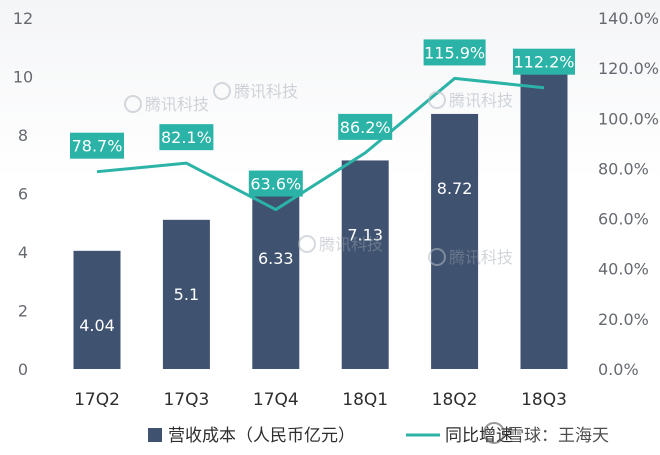  Describe the element at coordinates (544, 400) in the screenshot. I see `x-tick-label: 18Q3` at that location.